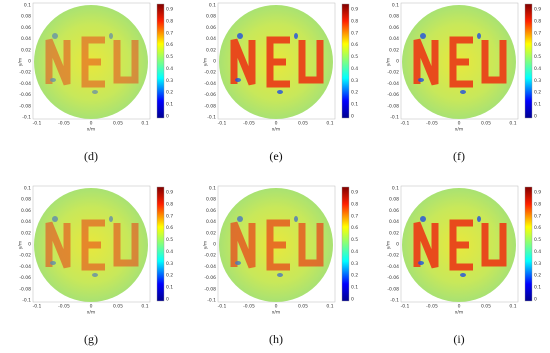  I want to click on panel-label: (h), so click(276, 339).